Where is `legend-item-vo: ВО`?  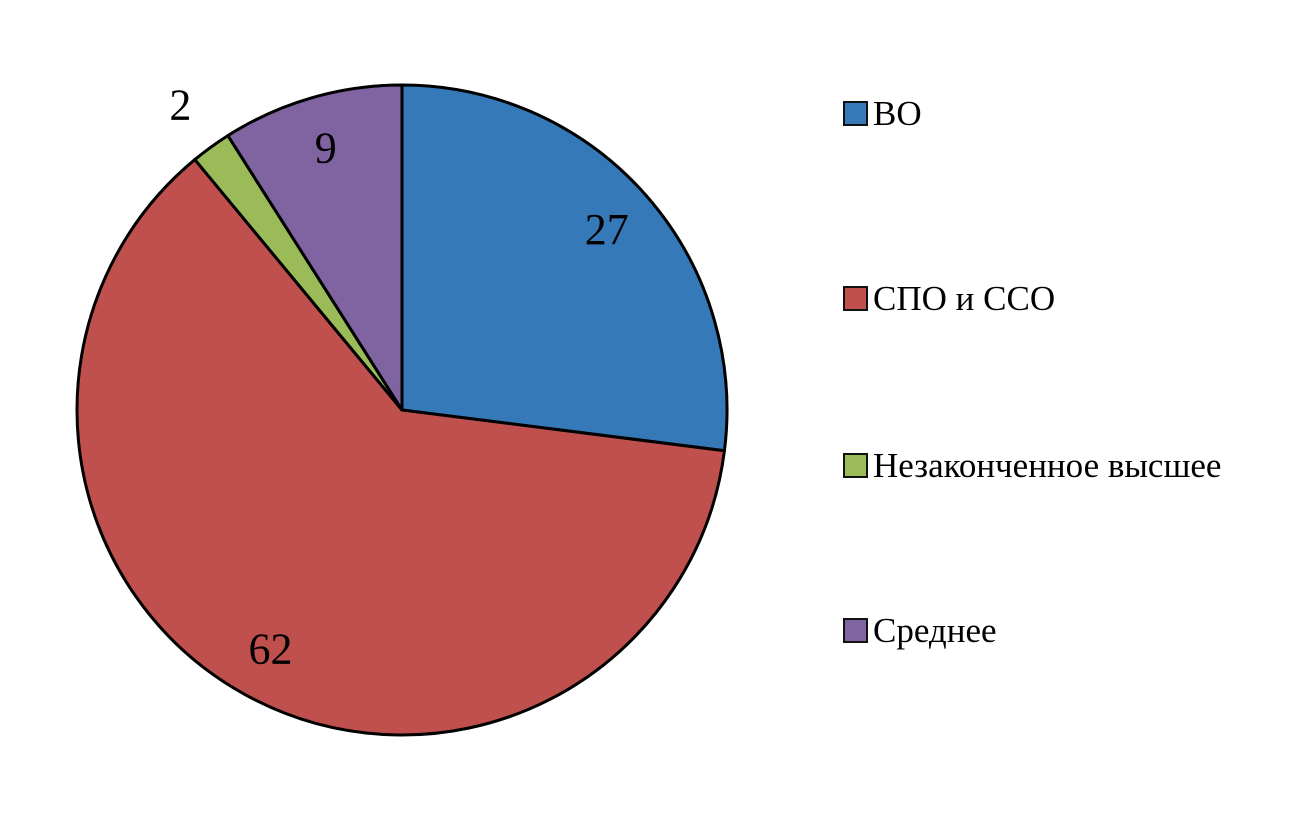 legend-item-vo: ВО is located at coordinates (882, 113).